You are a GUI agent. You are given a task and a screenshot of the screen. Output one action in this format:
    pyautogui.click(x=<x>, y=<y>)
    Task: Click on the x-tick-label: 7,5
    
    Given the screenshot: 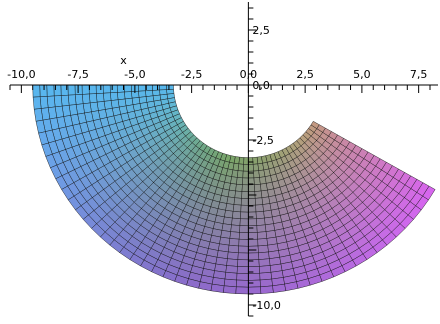 What is the action you would take?
    pyautogui.click(x=419, y=74)
    